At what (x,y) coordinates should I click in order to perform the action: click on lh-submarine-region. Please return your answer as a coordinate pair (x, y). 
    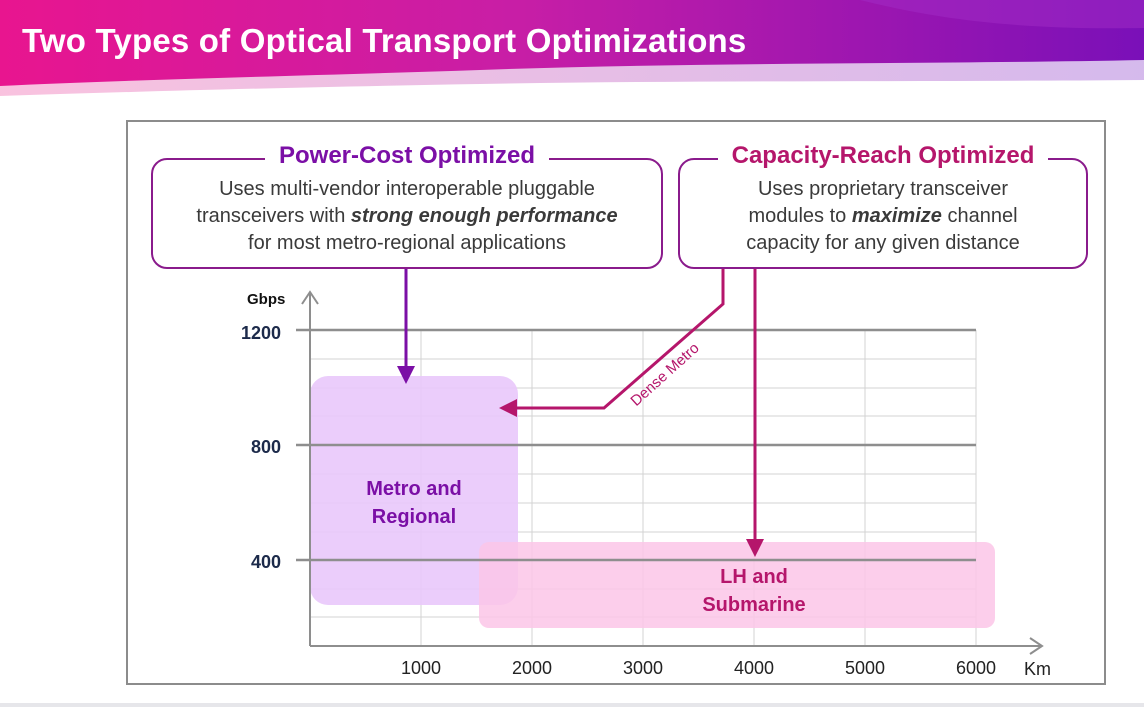
    Looking at the image, I should click on (737, 585).